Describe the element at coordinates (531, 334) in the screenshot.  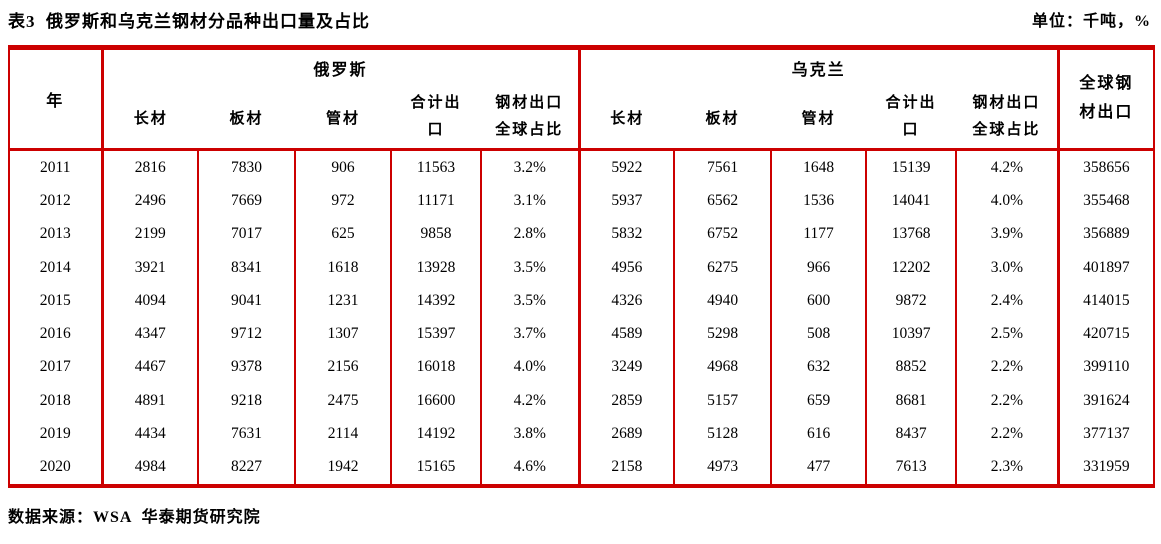
I see `cell-value: 3.7%` at that location.